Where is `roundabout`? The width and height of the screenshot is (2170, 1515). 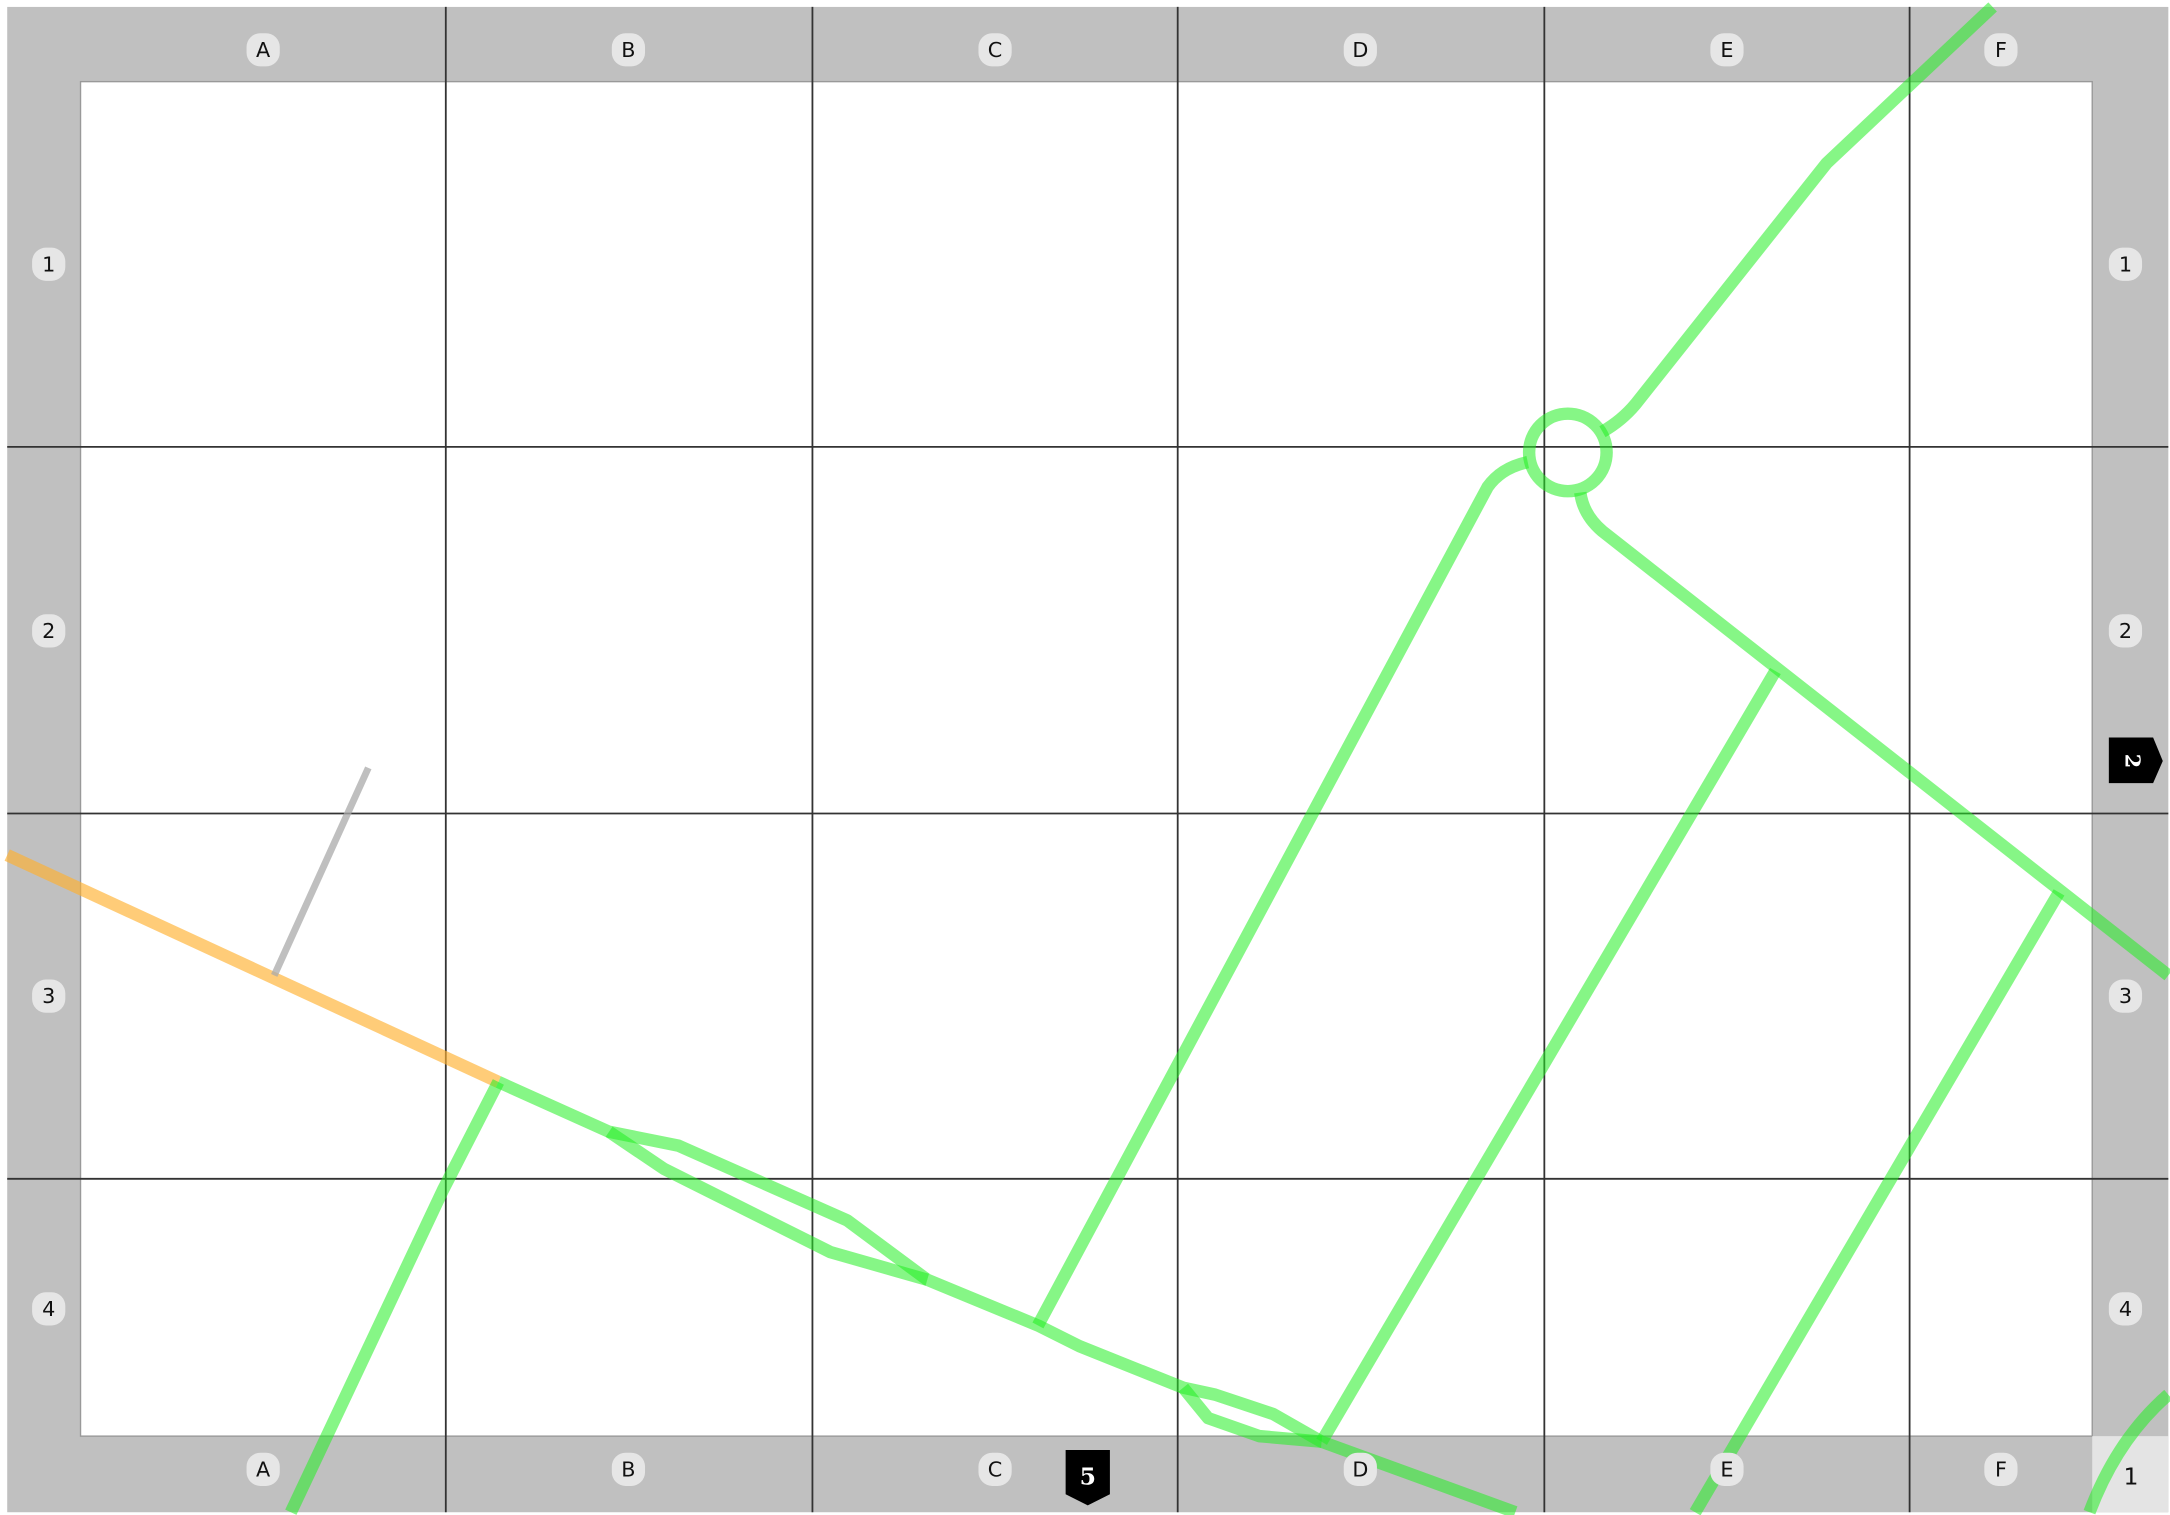 roundabout is located at coordinates (1567, 452).